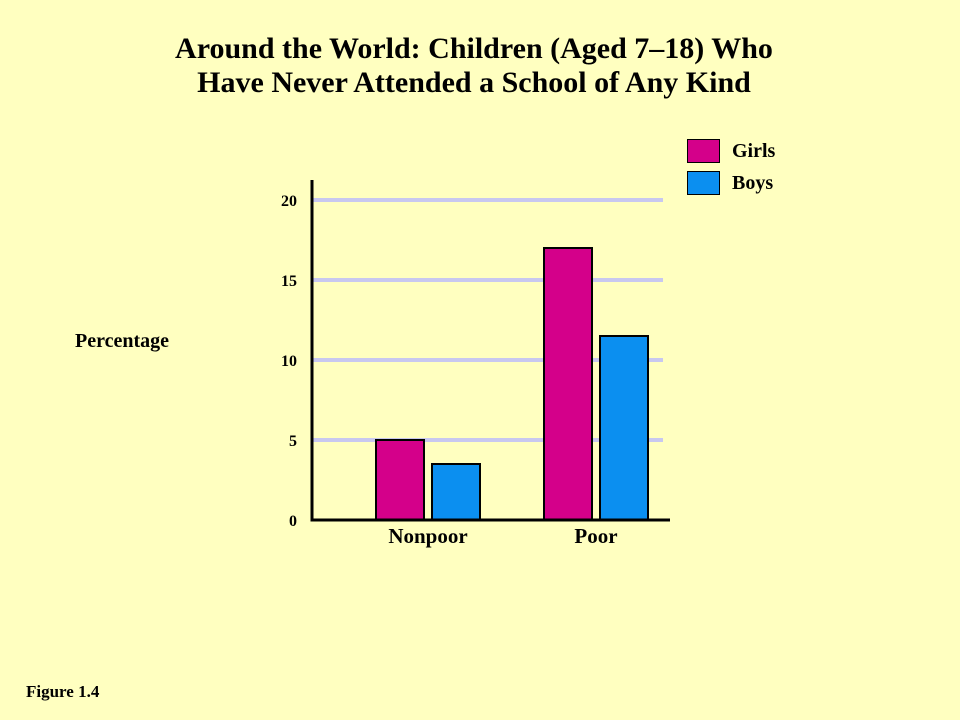  Describe the element at coordinates (754, 150) in the screenshot. I see `legend-label-girls: Girls` at that location.